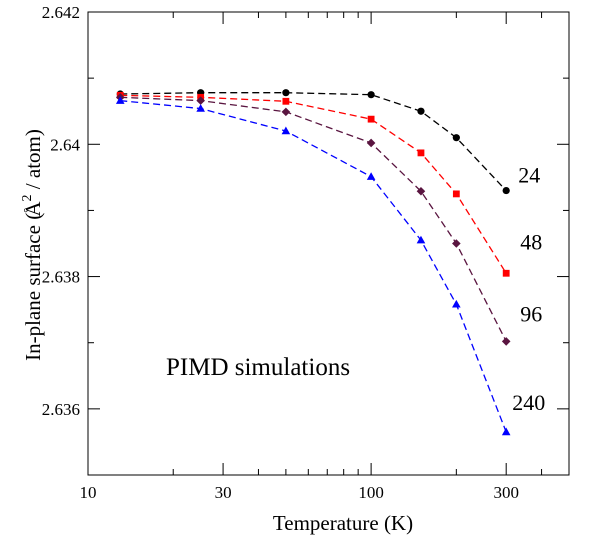 The image size is (594, 539). What do you see at coordinates (65, 144) in the screenshot?
I see `y-tick-label: 2.64` at bounding box center [65, 144].